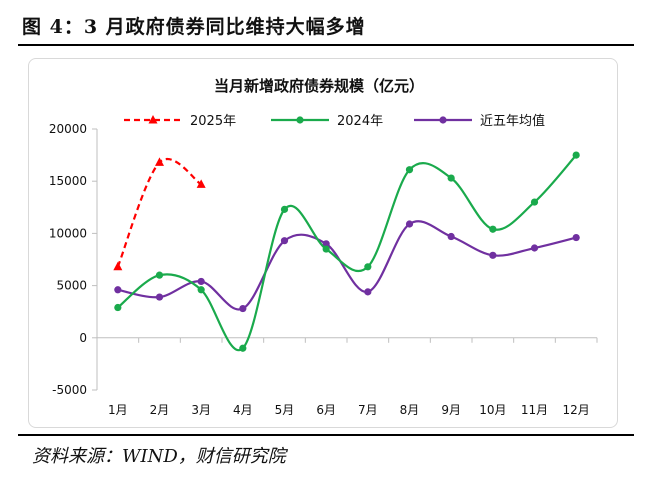  I want to click on x-tick-label: 12月, so click(576, 410).